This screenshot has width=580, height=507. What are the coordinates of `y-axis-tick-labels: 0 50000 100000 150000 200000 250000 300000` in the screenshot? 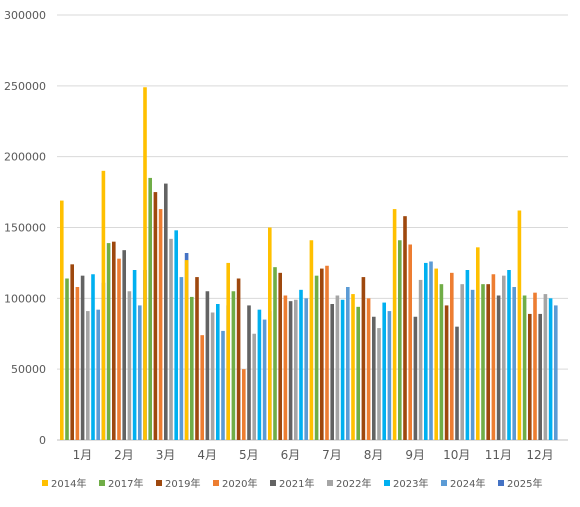 It's located at (25, 228).